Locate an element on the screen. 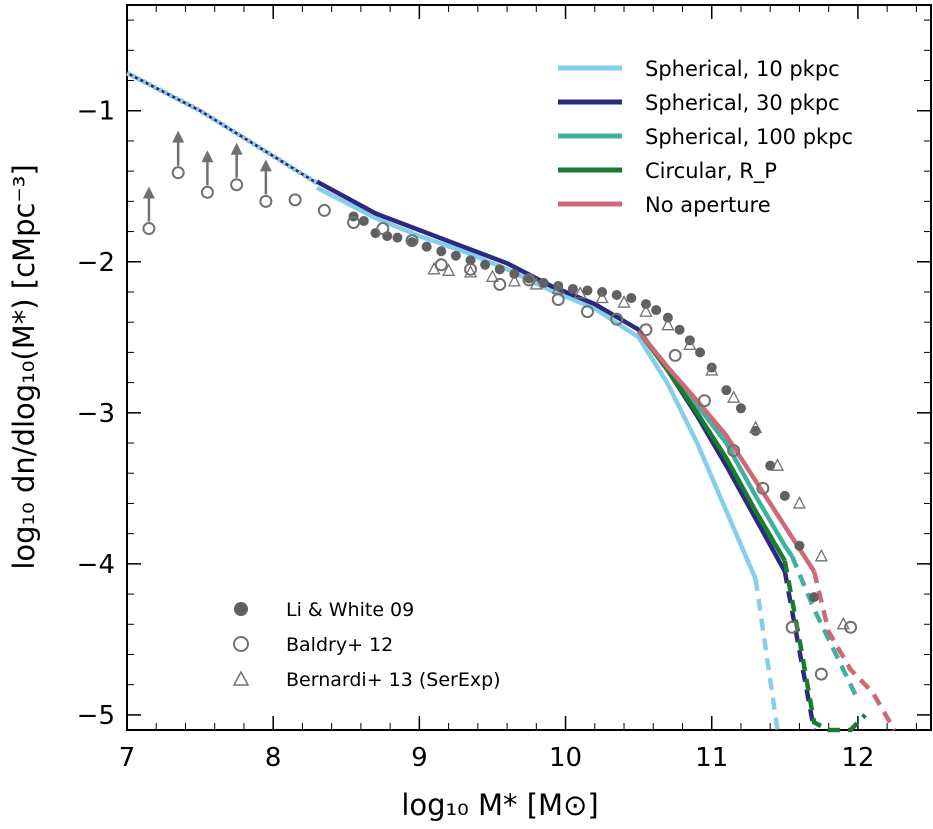 The width and height of the screenshot is (933, 829). series-line is located at coordinates (726, 451).